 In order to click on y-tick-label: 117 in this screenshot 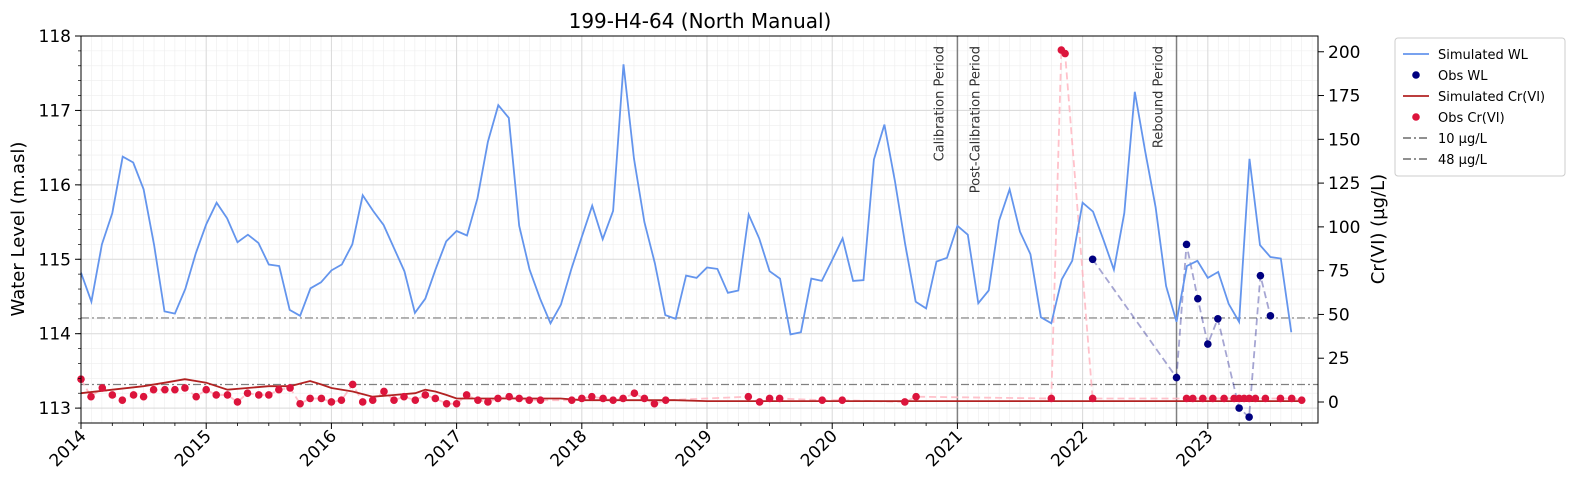, I will do `click(55, 111)`.